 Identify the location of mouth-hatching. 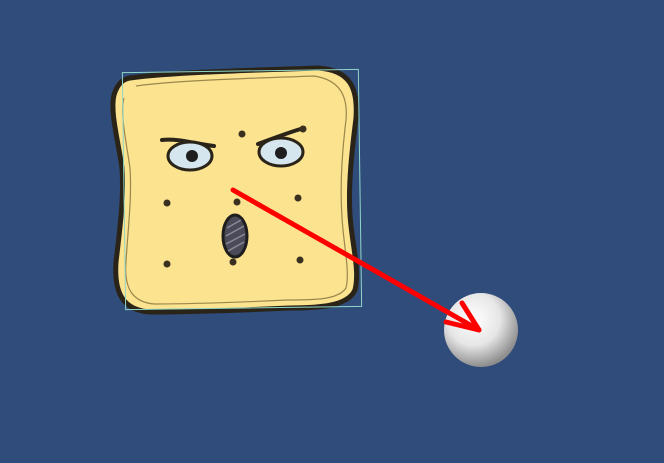
(235, 235).